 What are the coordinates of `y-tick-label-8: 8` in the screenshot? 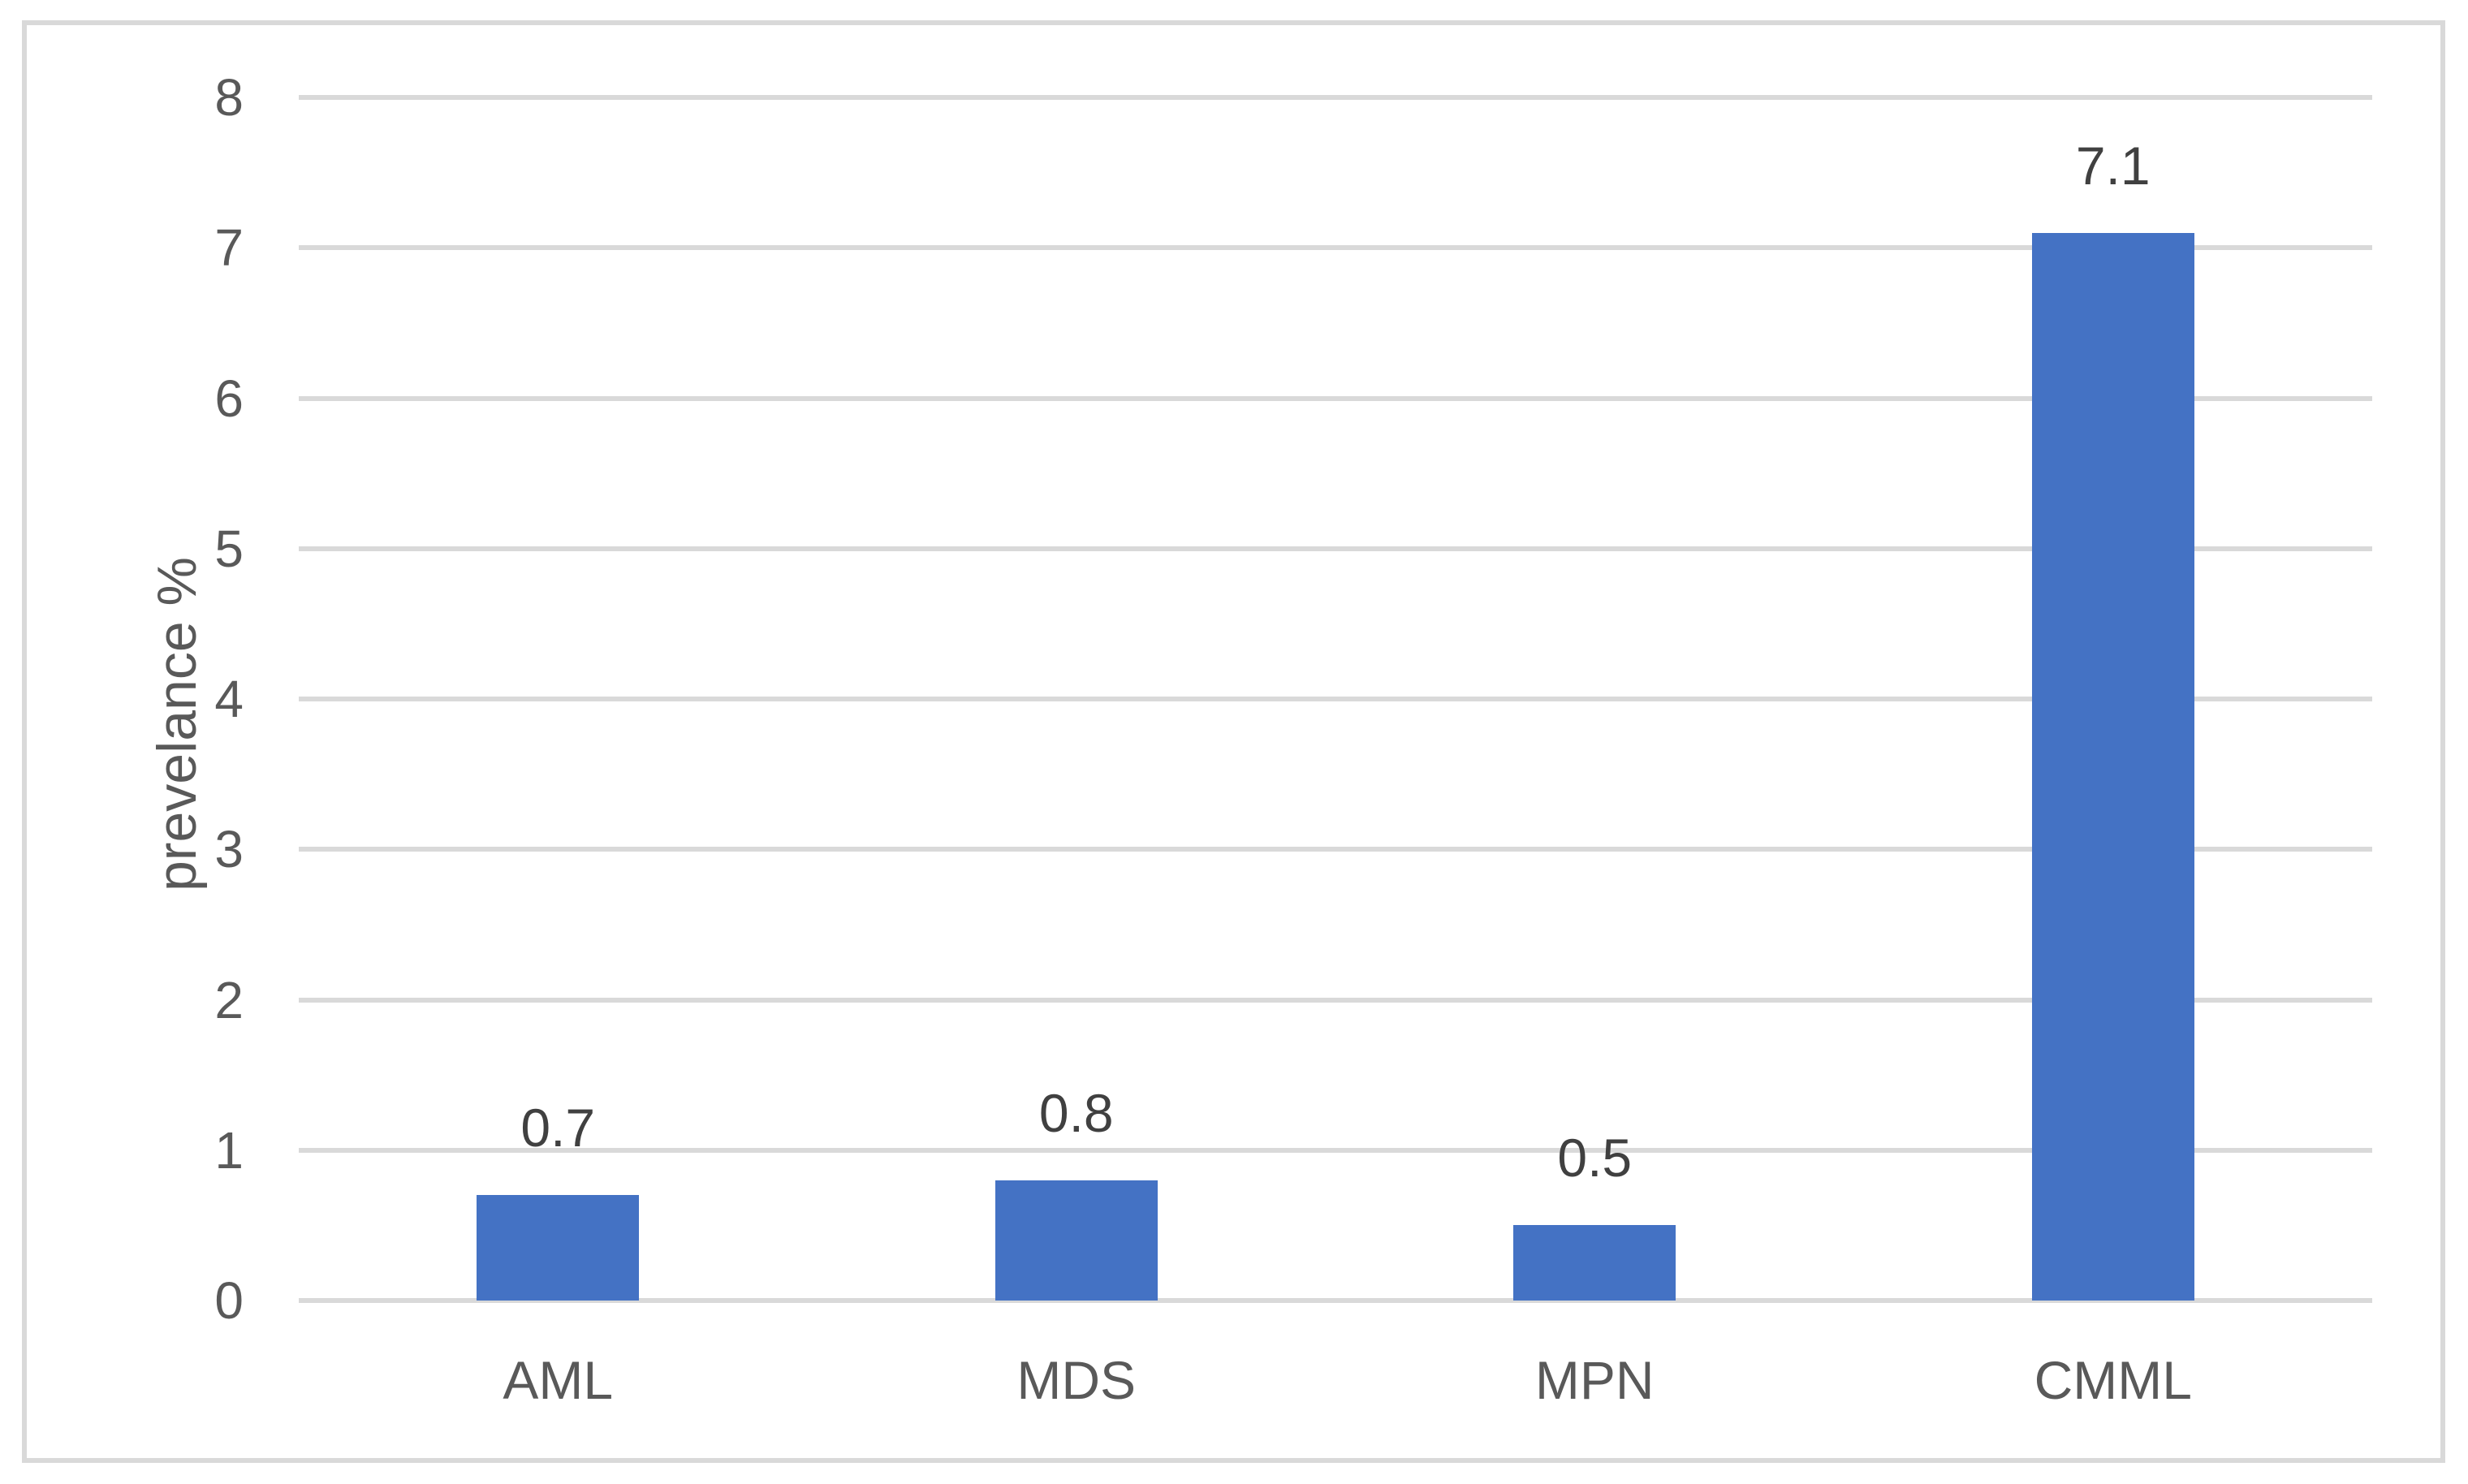 It's located at (229, 97).